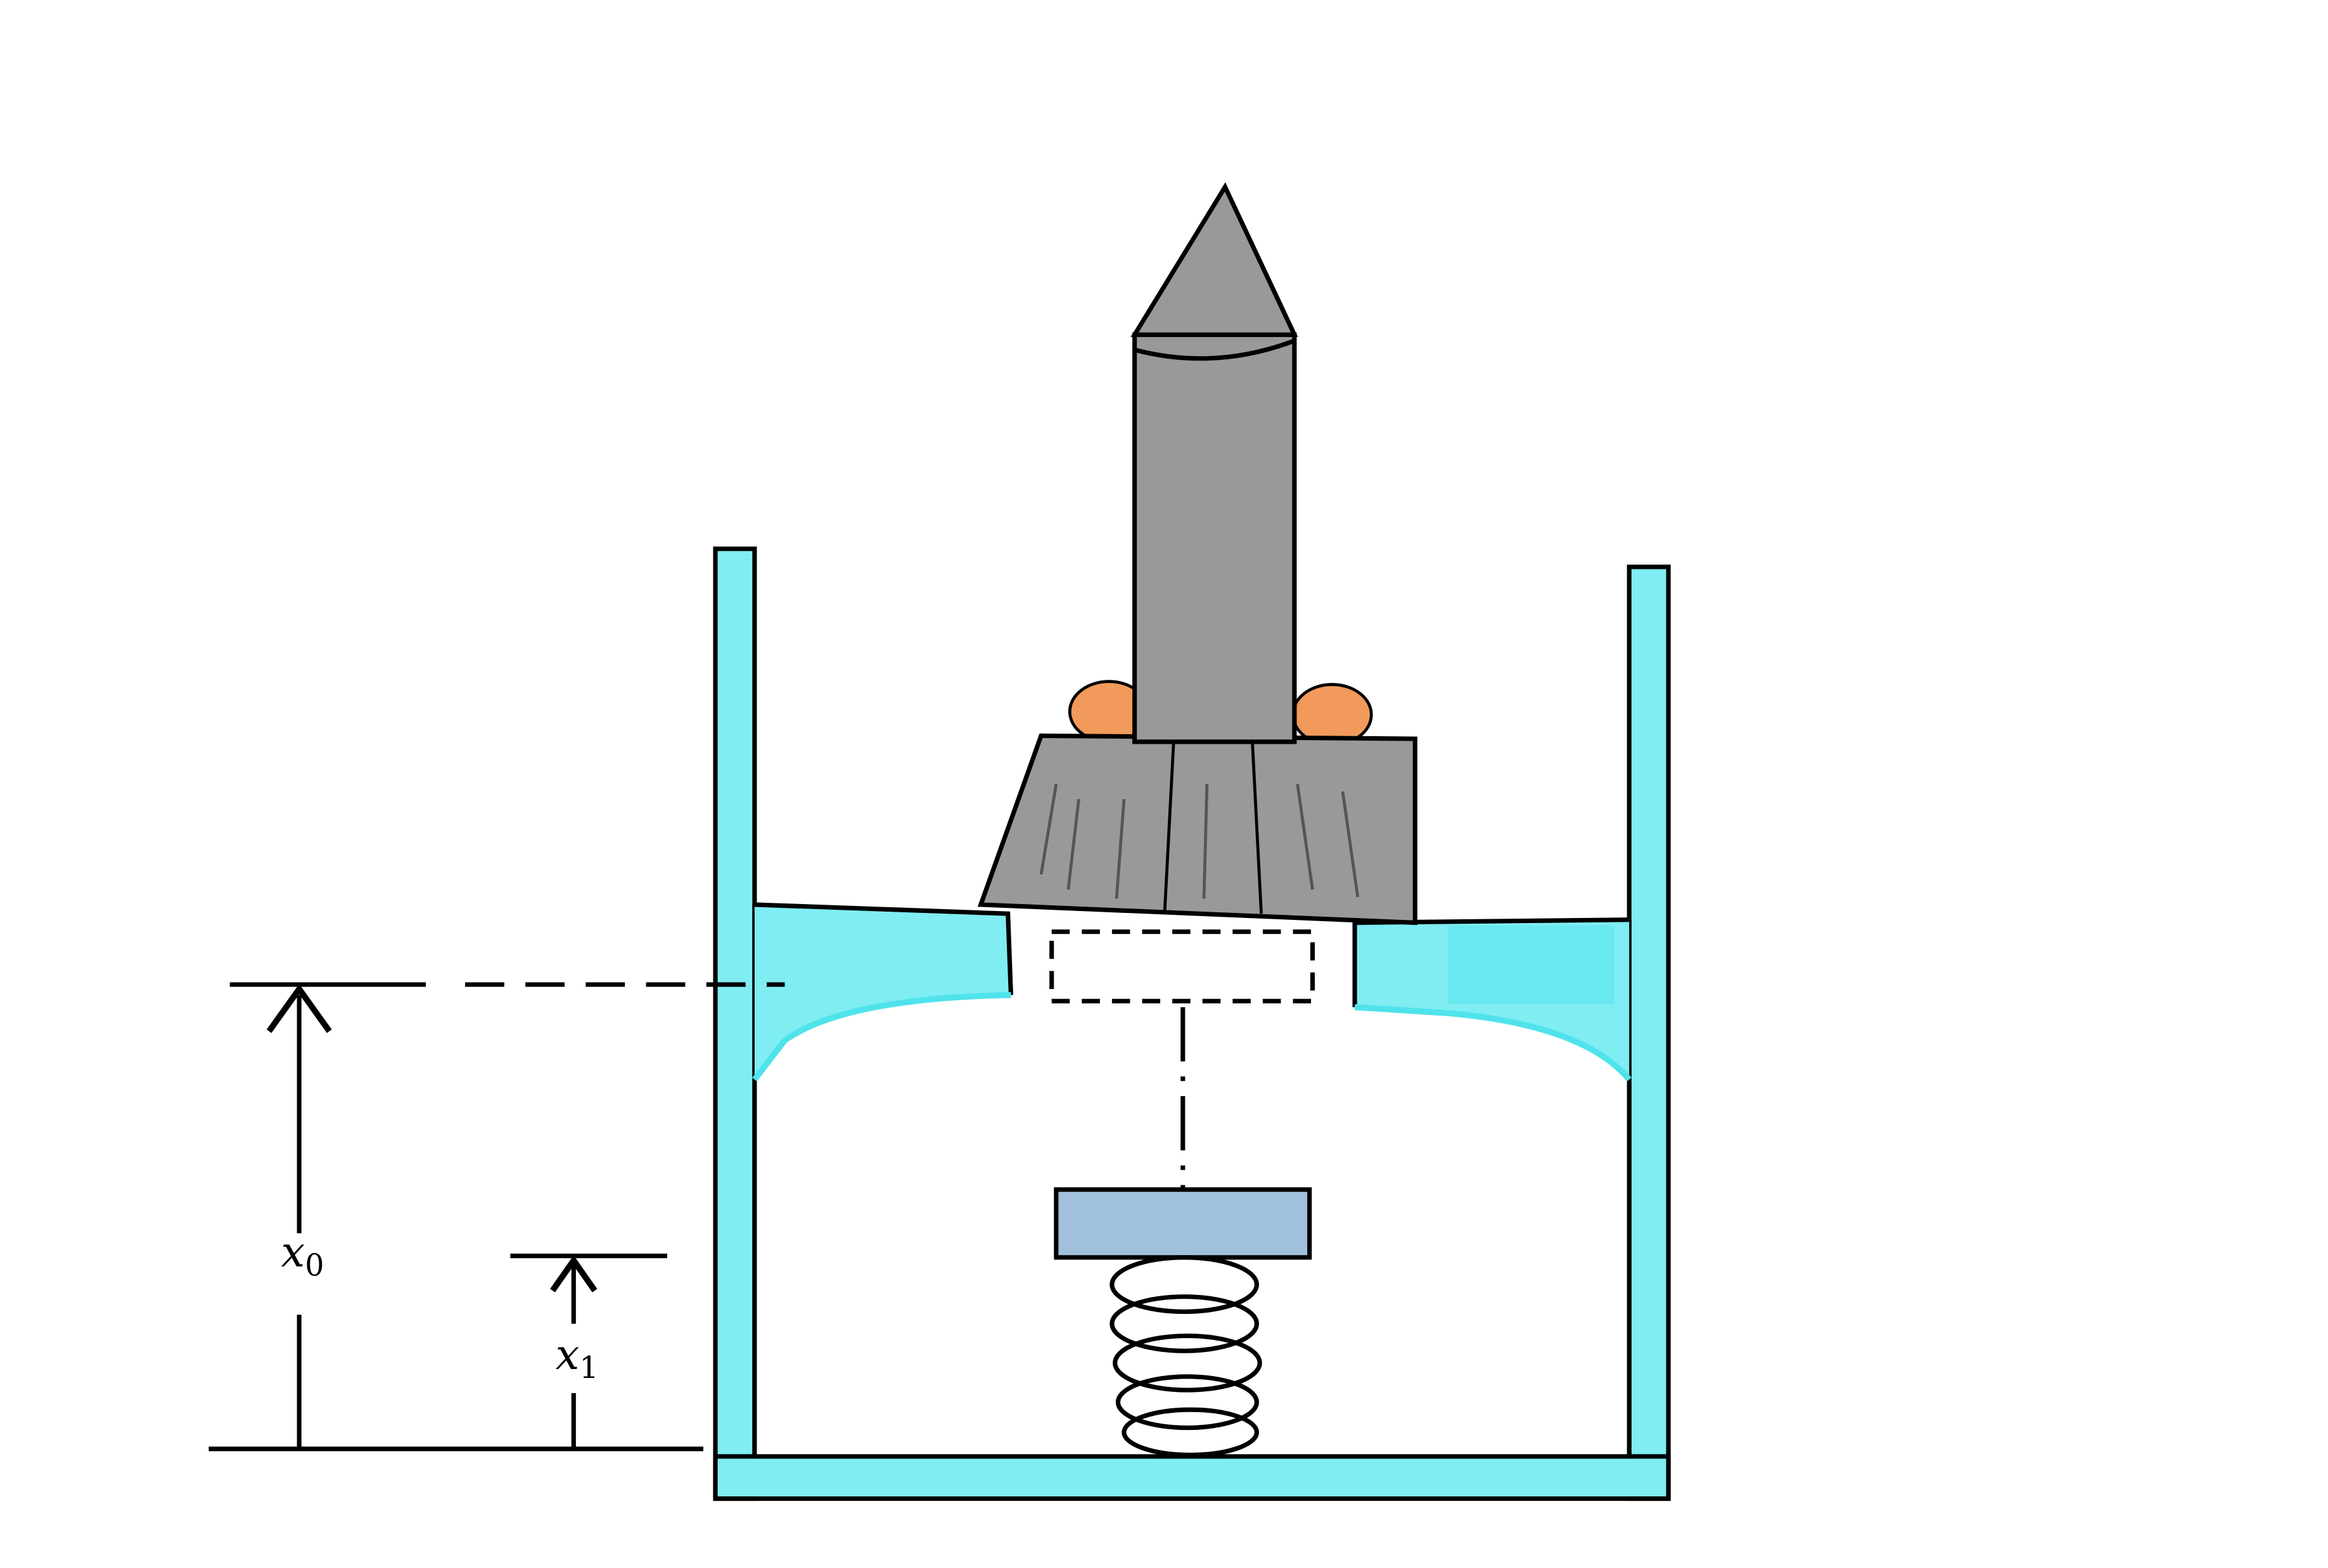 Image resolution: width=2328 pixels, height=1568 pixels. What do you see at coordinates (1186, 1356) in the screenshot?
I see `spring-icon` at bounding box center [1186, 1356].